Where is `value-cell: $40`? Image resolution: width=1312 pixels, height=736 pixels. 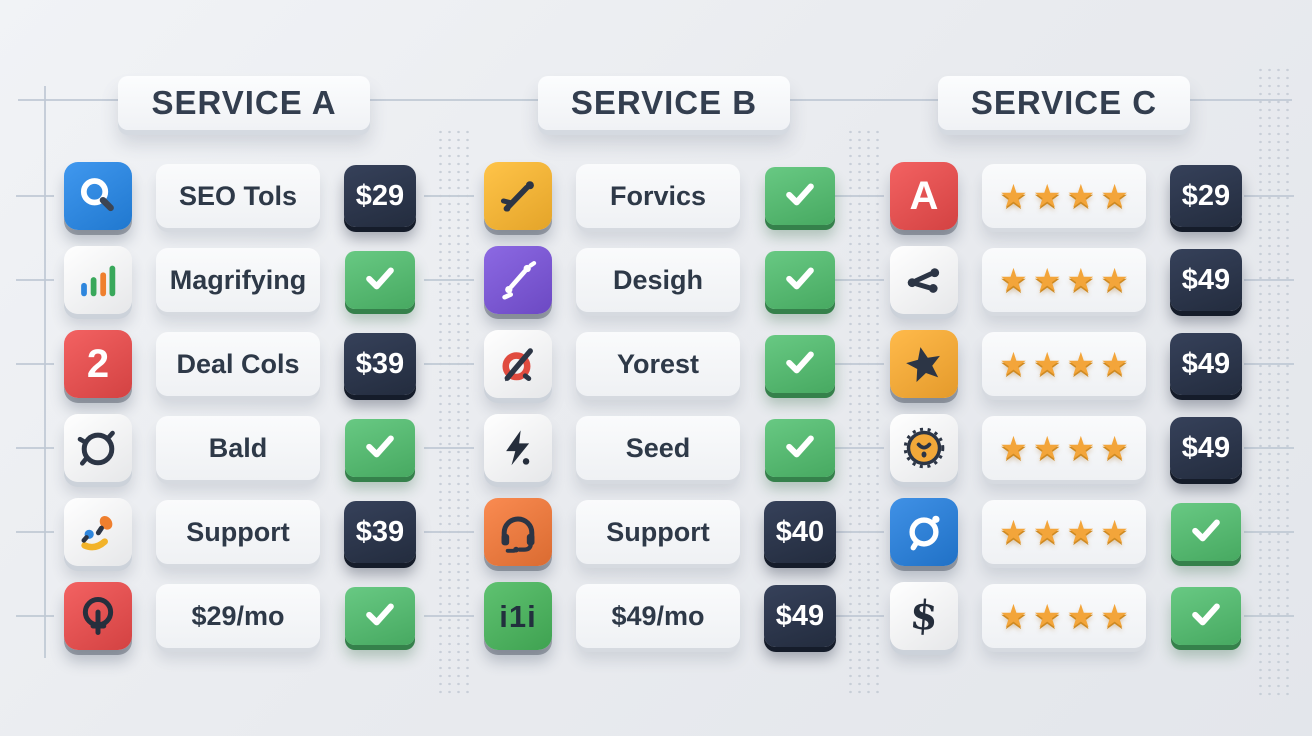 value-cell: $40 is located at coordinates (800, 532).